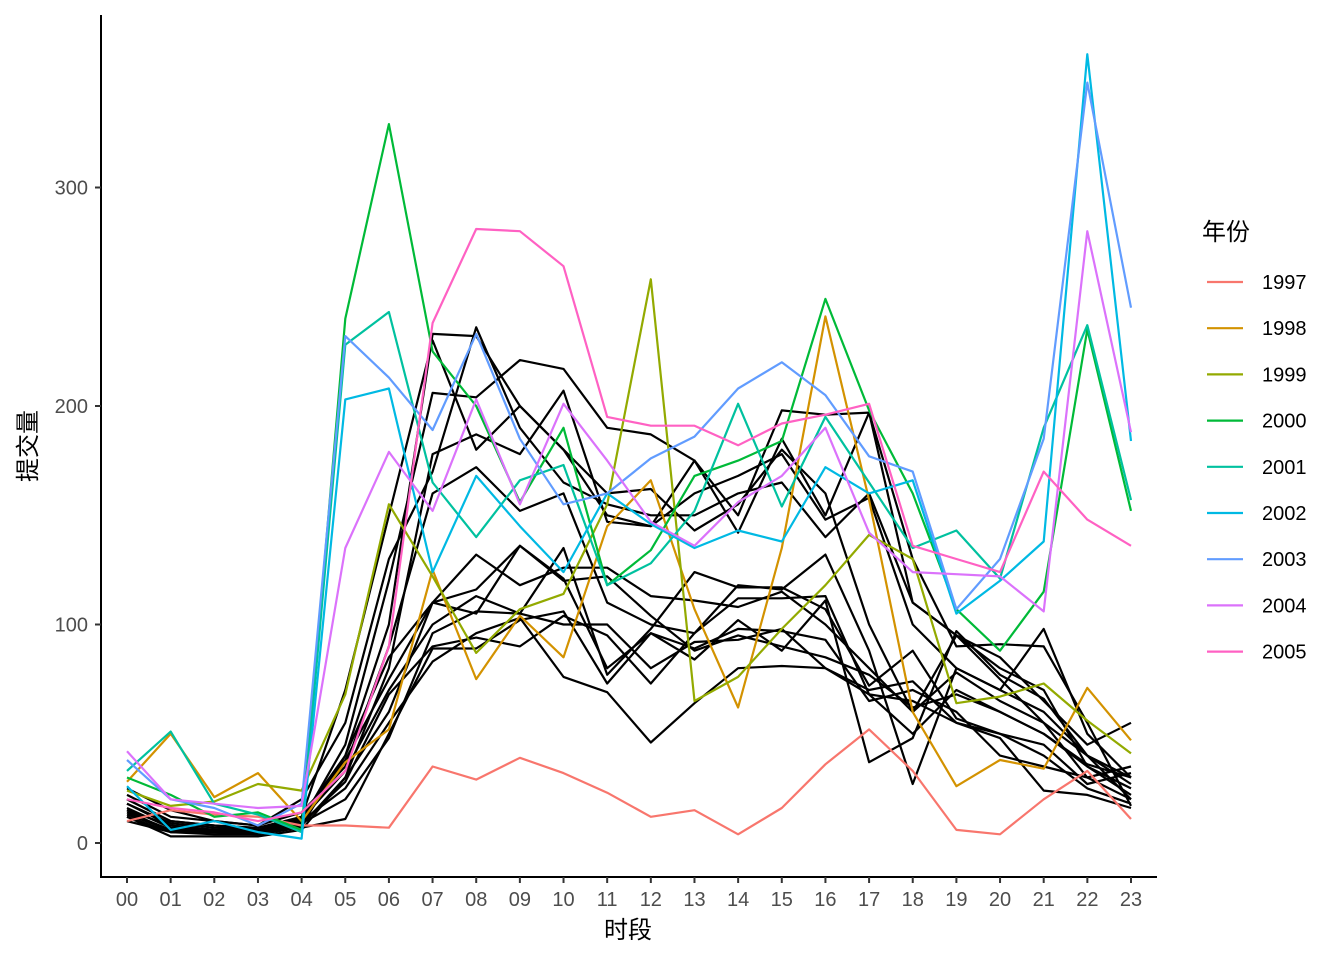 This screenshot has height=965, width=1344. Describe the element at coordinates (1000, 900) in the screenshot. I see `x-tick-label: 20` at that location.